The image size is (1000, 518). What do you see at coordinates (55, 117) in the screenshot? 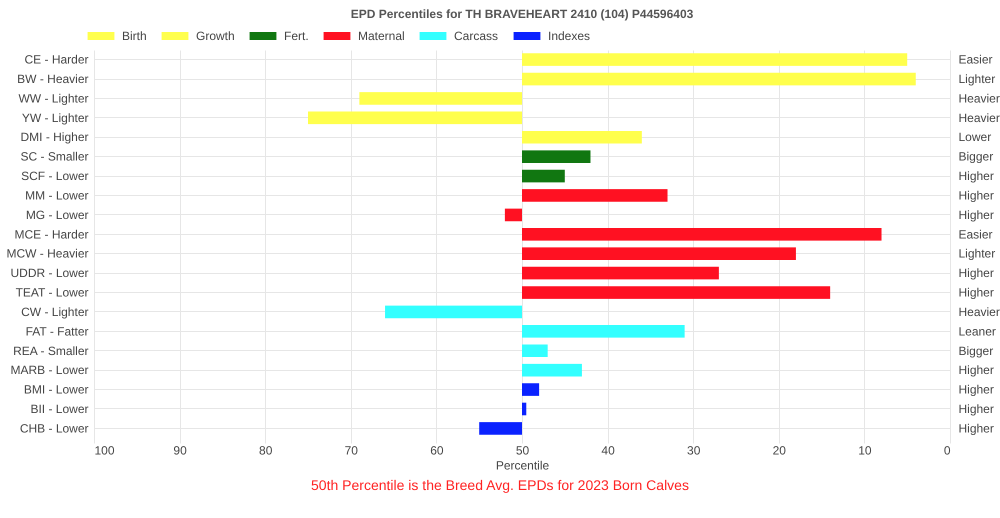
I see `y-tick-label: YW - Lighter` at bounding box center [55, 117].